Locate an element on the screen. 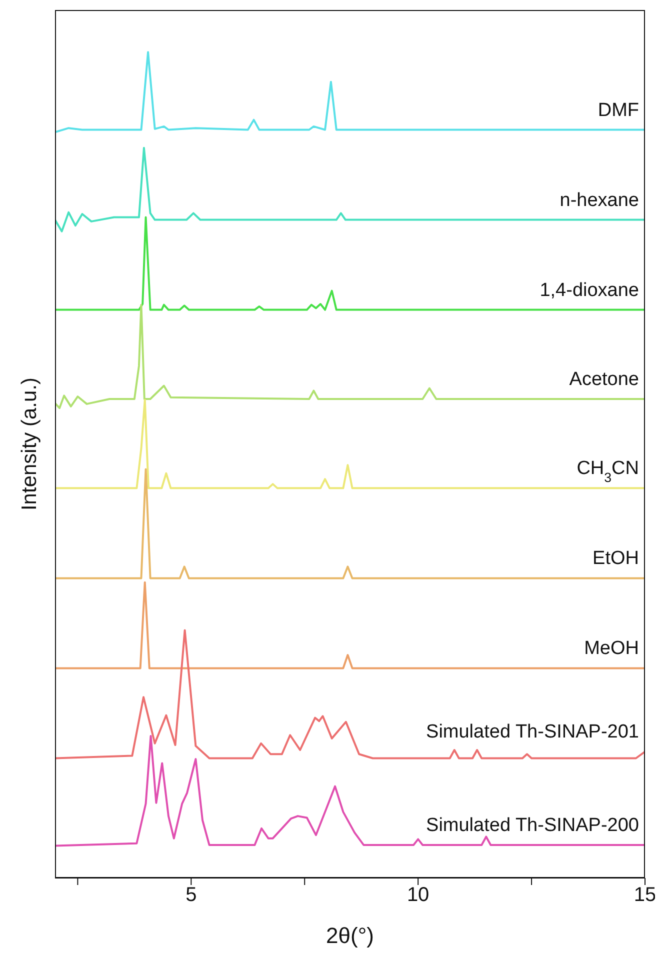  series-label: MeOH is located at coordinates (611, 649).